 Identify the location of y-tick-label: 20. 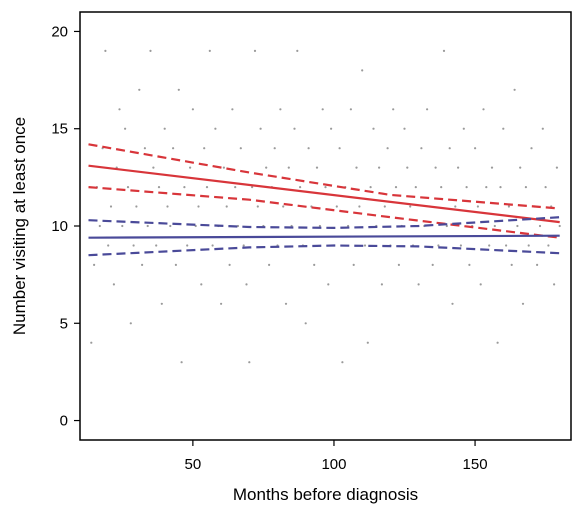
(59, 31).